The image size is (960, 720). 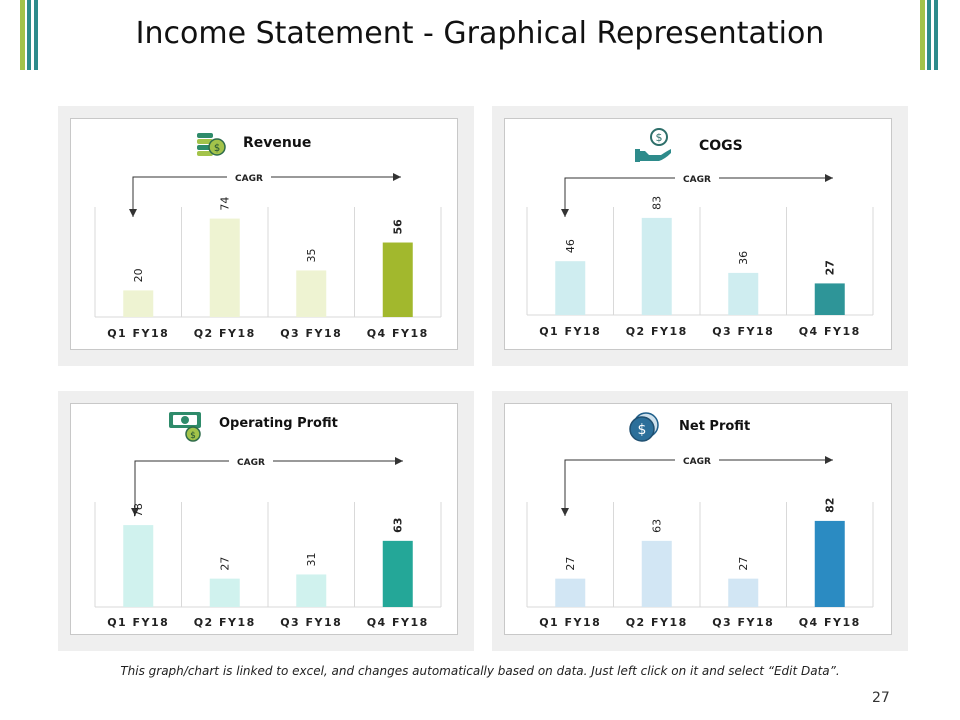 I want to click on money-bill-icon: $, so click(x=185, y=427).